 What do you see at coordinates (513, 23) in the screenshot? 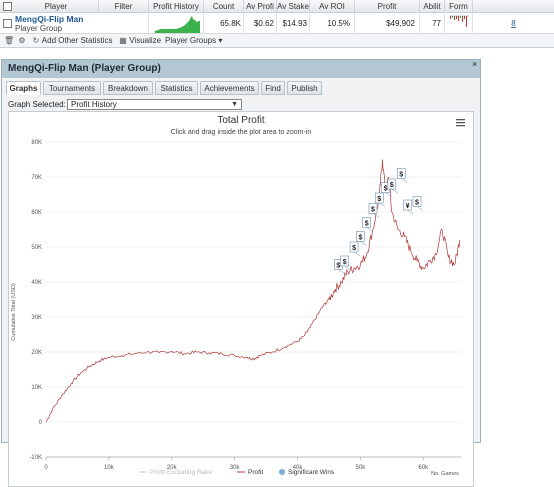
I see `detail-link: 8` at bounding box center [513, 23].